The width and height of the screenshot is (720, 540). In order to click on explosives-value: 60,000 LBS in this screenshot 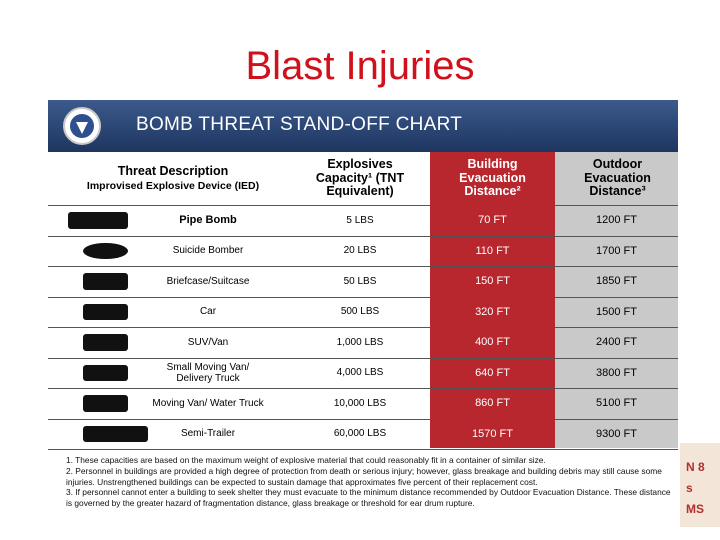, I will do `click(360, 434)`.